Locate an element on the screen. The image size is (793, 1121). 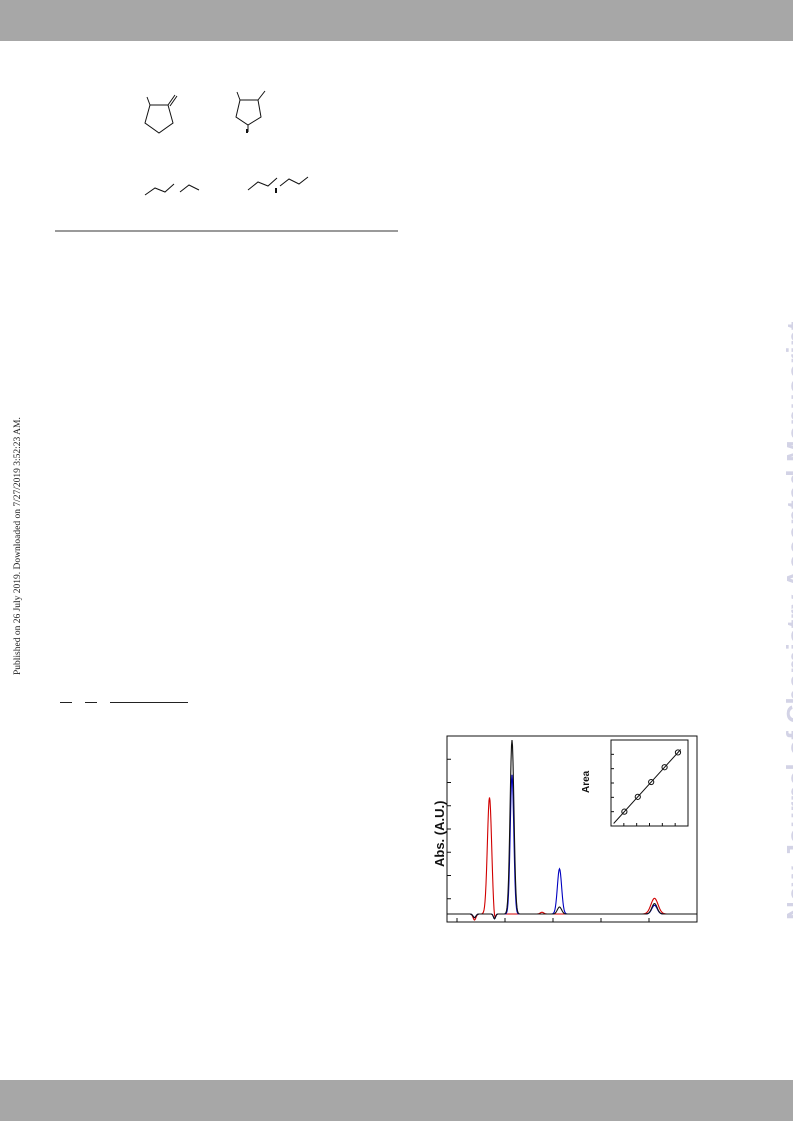
calibration-inset is located at coordinates (649, 783).